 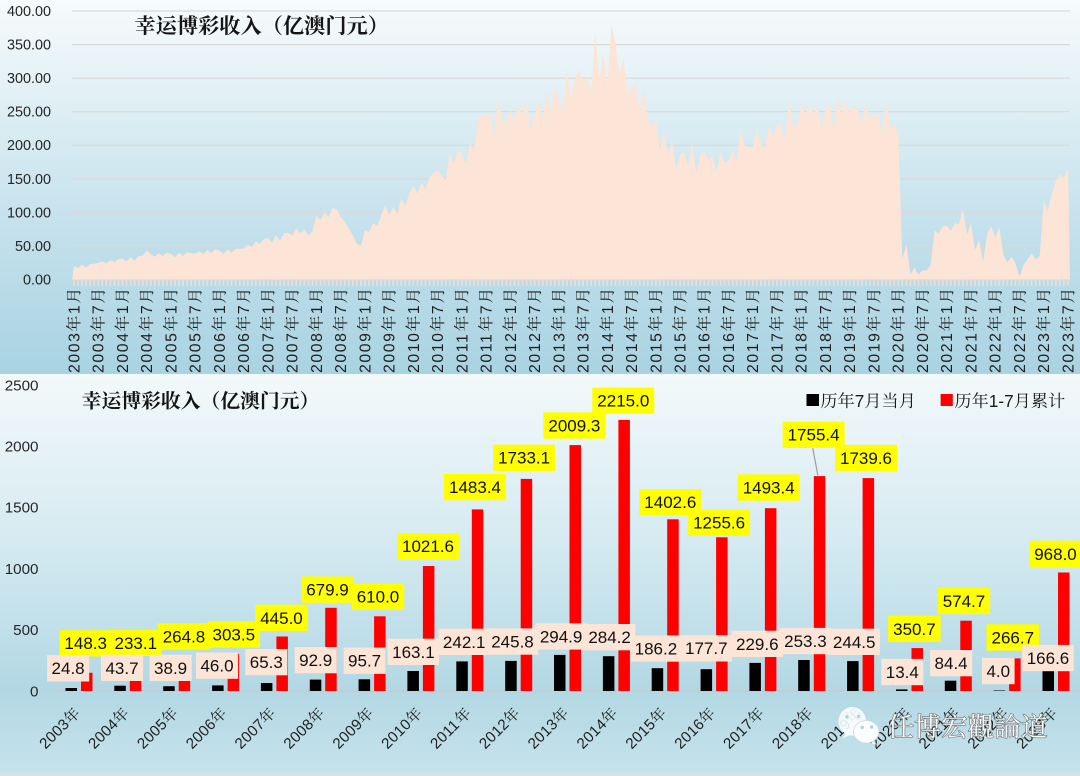 I want to click on svg-text: 1493.4, so click(x=769, y=487).